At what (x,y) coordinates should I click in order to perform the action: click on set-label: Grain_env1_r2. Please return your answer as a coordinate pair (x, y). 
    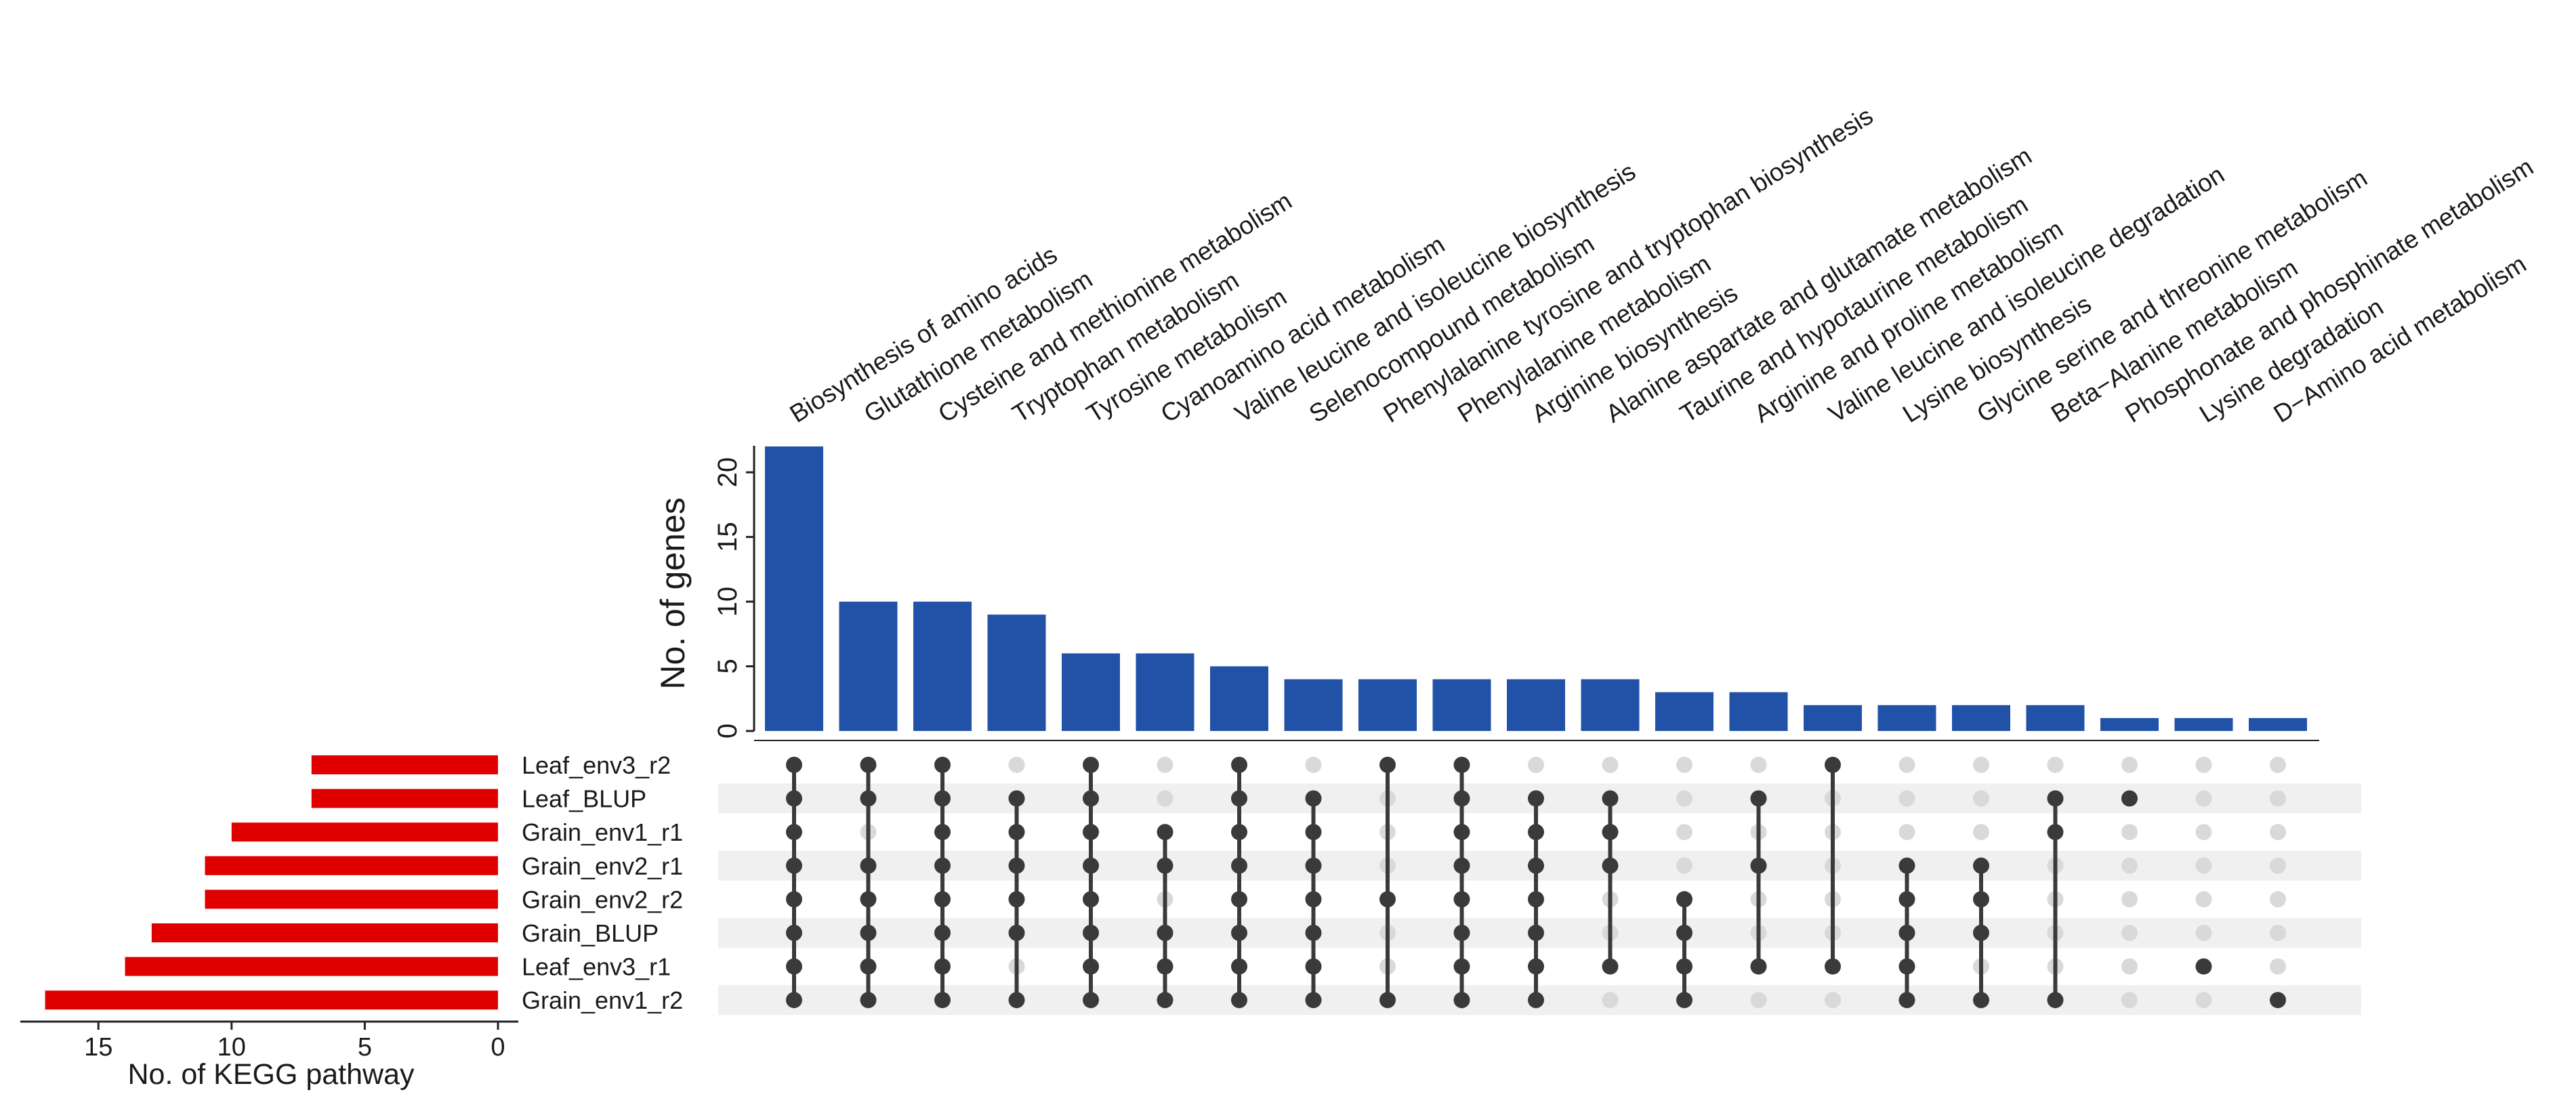
    Looking at the image, I should click on (602, 1000).